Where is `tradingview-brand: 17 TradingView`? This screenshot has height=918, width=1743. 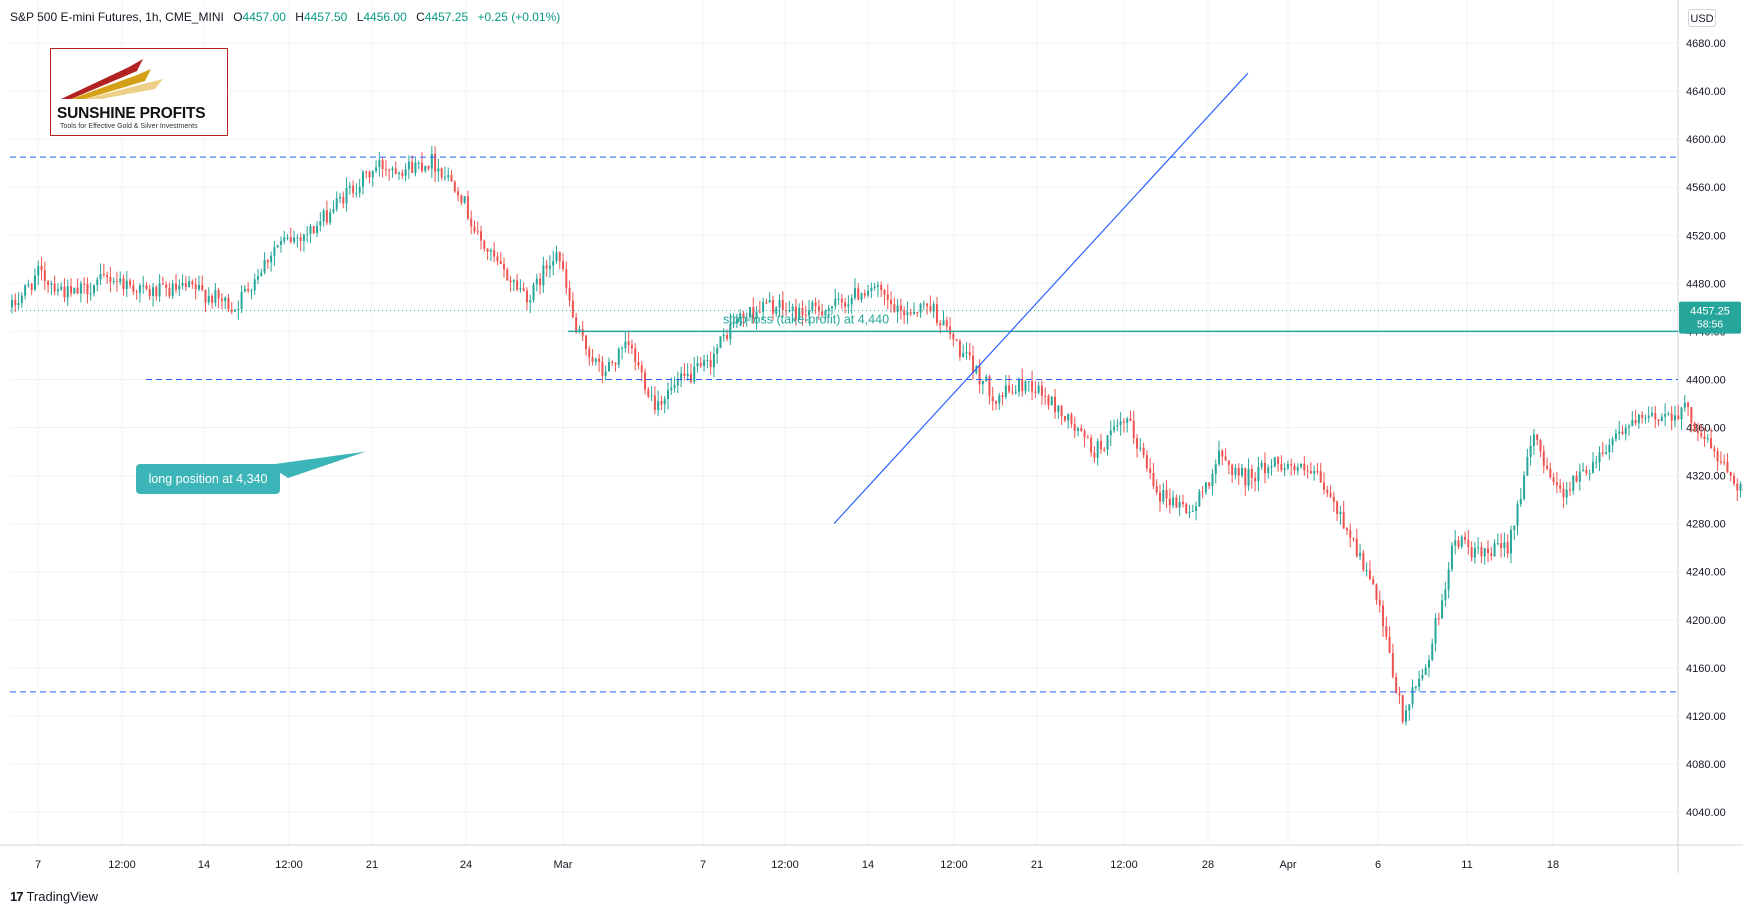
tradingview-brand: 17 TradingView is located at coordinates (54, 896).